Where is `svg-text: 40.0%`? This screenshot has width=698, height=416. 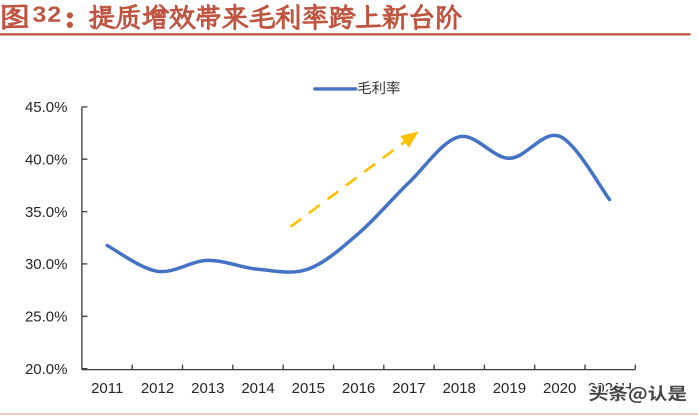 svg-text: 40.0% is located at coordinates (46, 160).